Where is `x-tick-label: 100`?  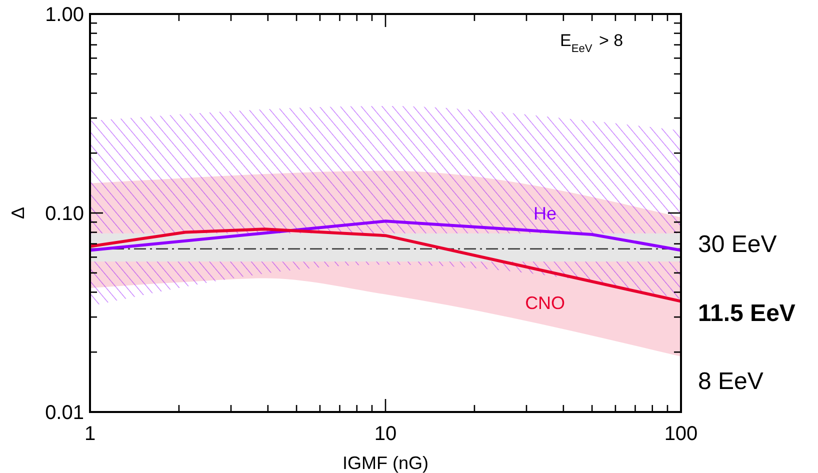
x-tick-label: 100 is located at coordinates (681, 434).